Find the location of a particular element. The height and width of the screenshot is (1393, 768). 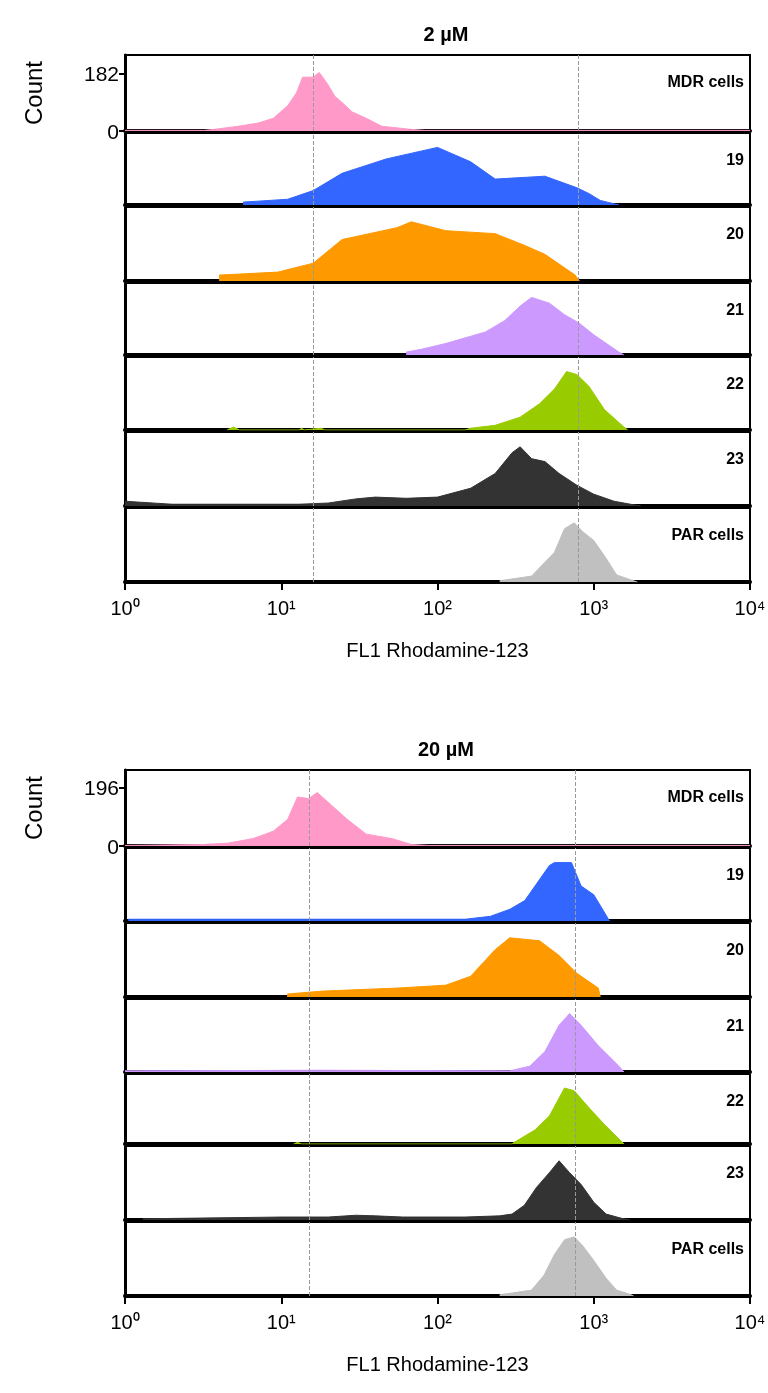

chart-title: 20 µM is located at coordinates (446, 749).